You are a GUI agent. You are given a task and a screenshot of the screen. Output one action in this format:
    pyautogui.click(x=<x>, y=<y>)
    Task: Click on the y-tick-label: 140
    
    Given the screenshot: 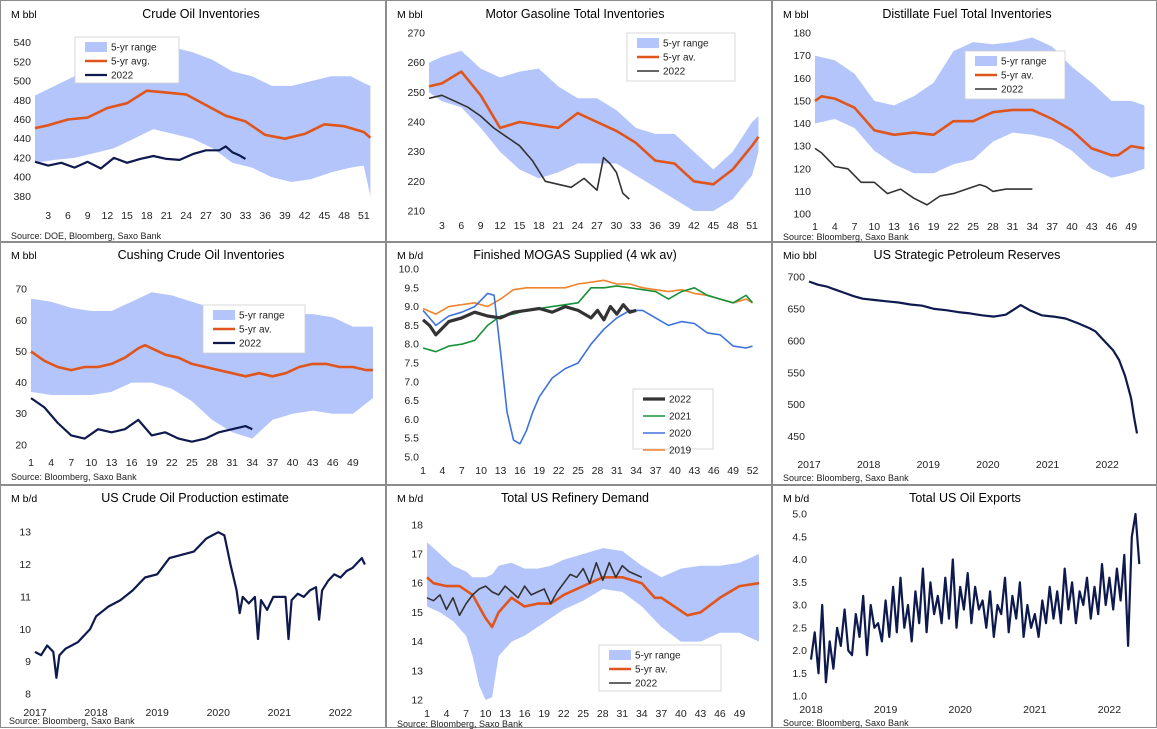 What is the action you would take?
    pyautogui.click(x=802, y=124)
    